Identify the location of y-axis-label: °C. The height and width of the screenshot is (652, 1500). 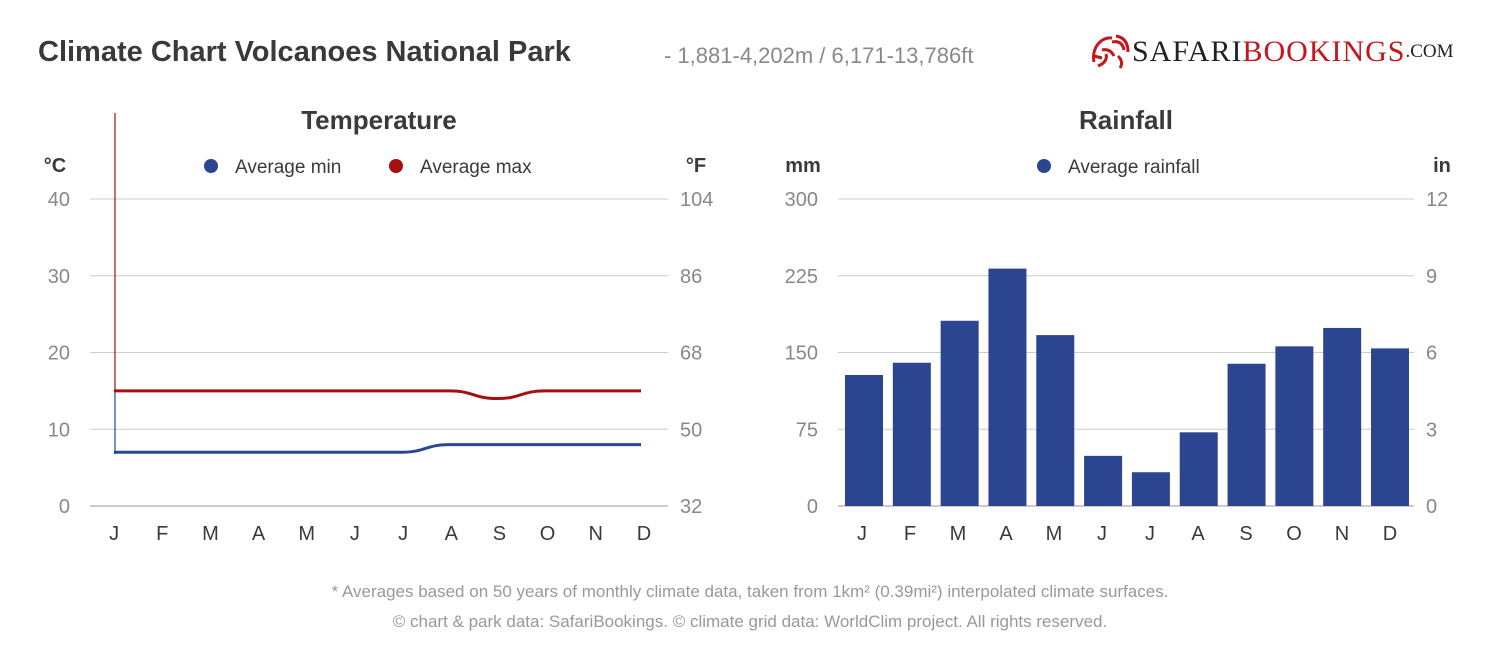
(55, 166).